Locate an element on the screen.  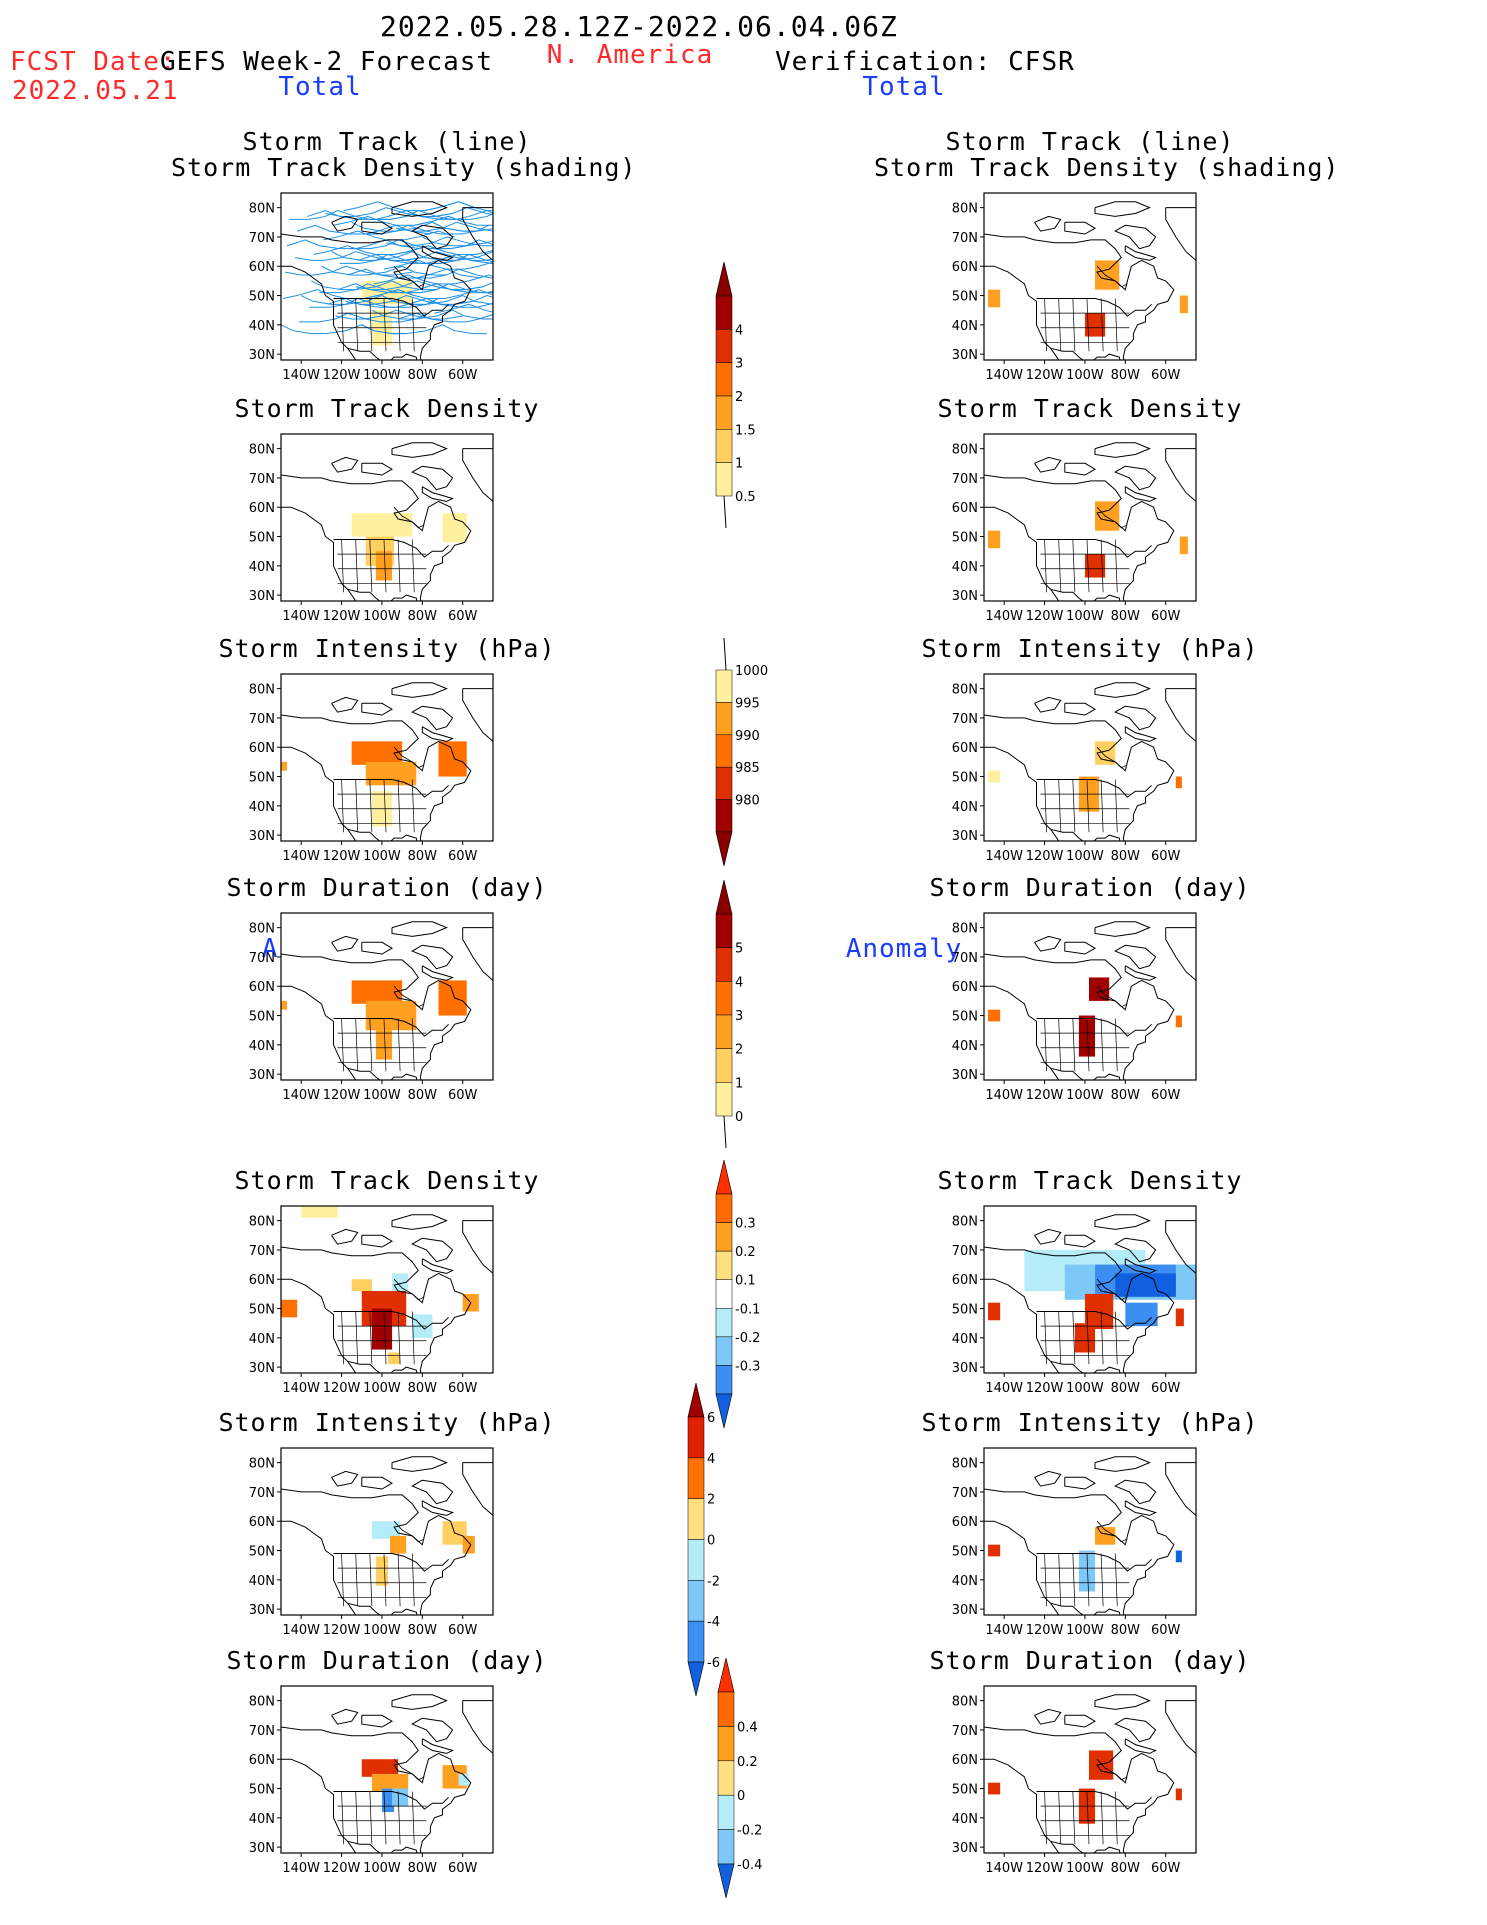
right-panel-0-title-line-0: Storm Track (line) is located at coordinates (1090, 141).